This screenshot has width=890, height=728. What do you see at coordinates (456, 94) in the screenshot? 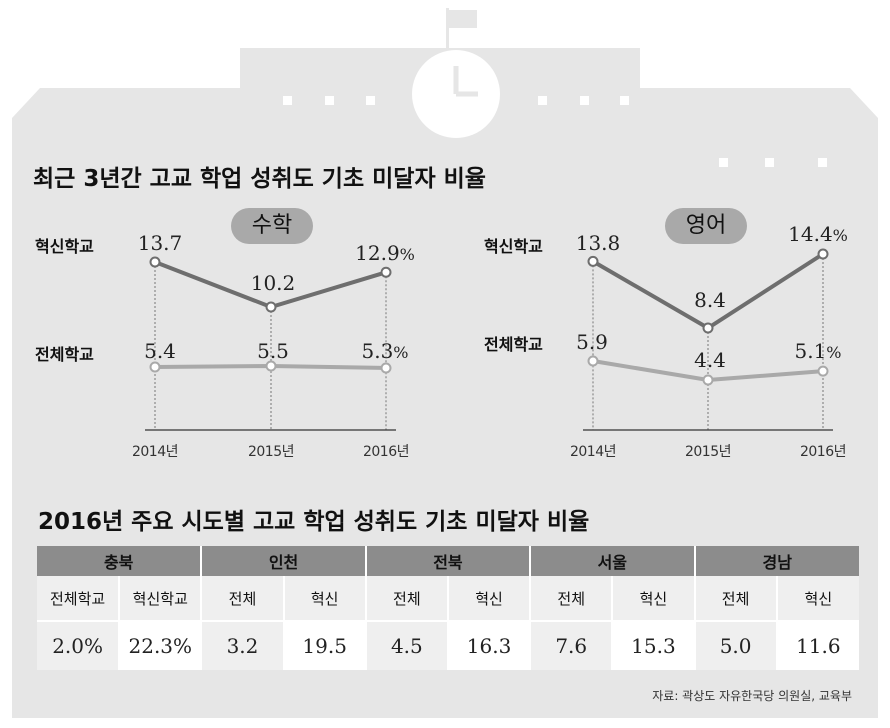
I see `clock-icon` at bounding box center [456, 94].